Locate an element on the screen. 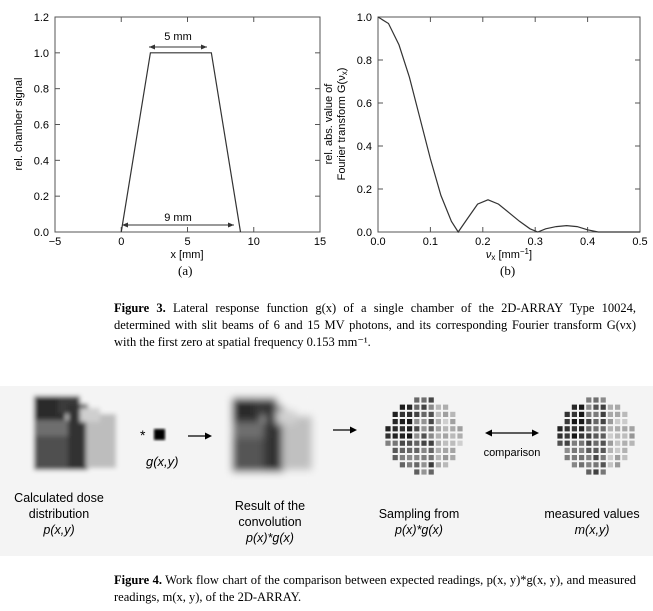 Image resolution: width=653 pixels, height=611 pixels. arrow-1-head is located at coordinates (208, 436).